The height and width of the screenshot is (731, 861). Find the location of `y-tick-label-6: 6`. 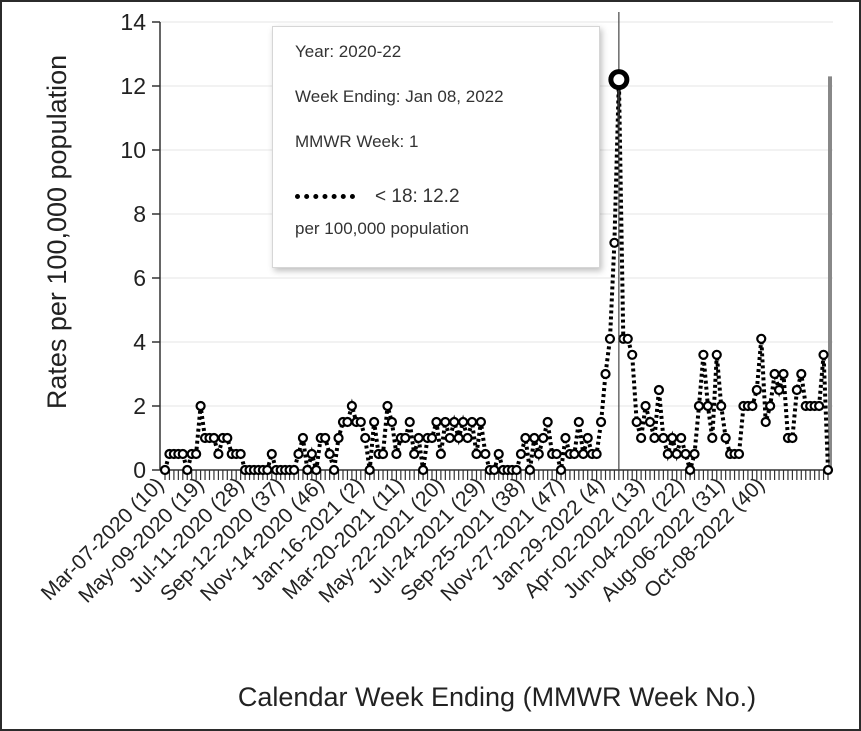

y-tick-label-6: 6 is located at coordinates (139, 278).